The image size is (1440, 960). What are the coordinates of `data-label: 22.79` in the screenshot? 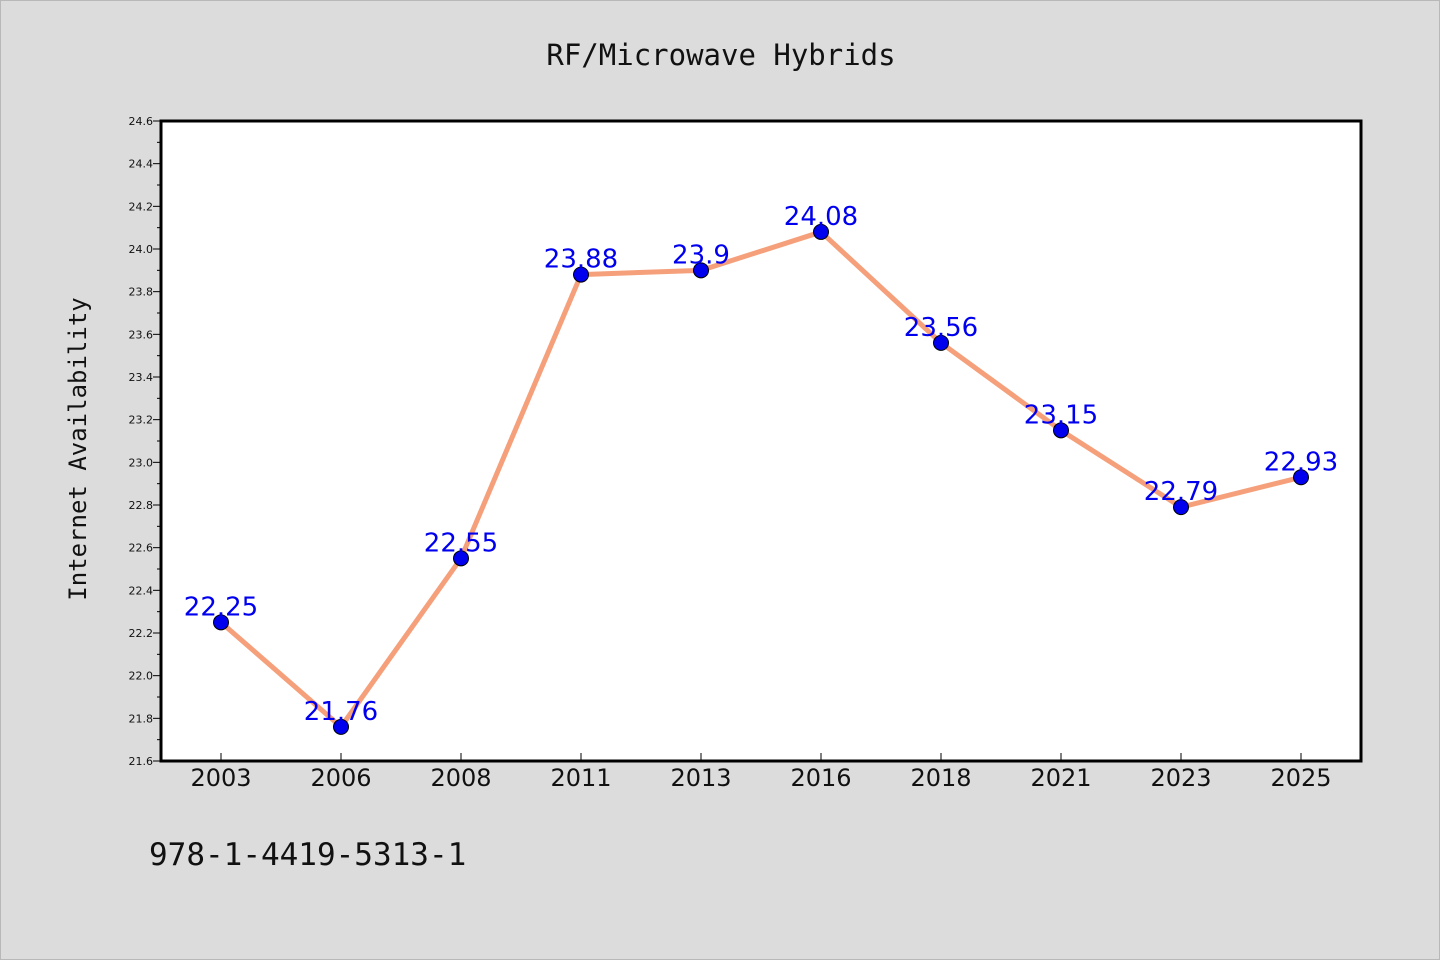 It's located at (1181, 492).